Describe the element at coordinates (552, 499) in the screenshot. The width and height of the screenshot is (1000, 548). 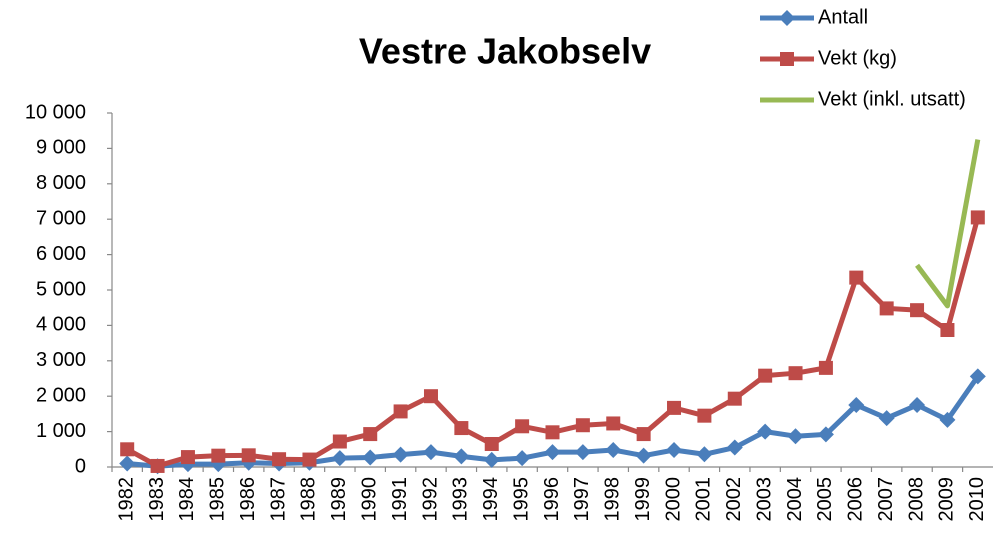
I see `x-tick-label: 1996` at that location.